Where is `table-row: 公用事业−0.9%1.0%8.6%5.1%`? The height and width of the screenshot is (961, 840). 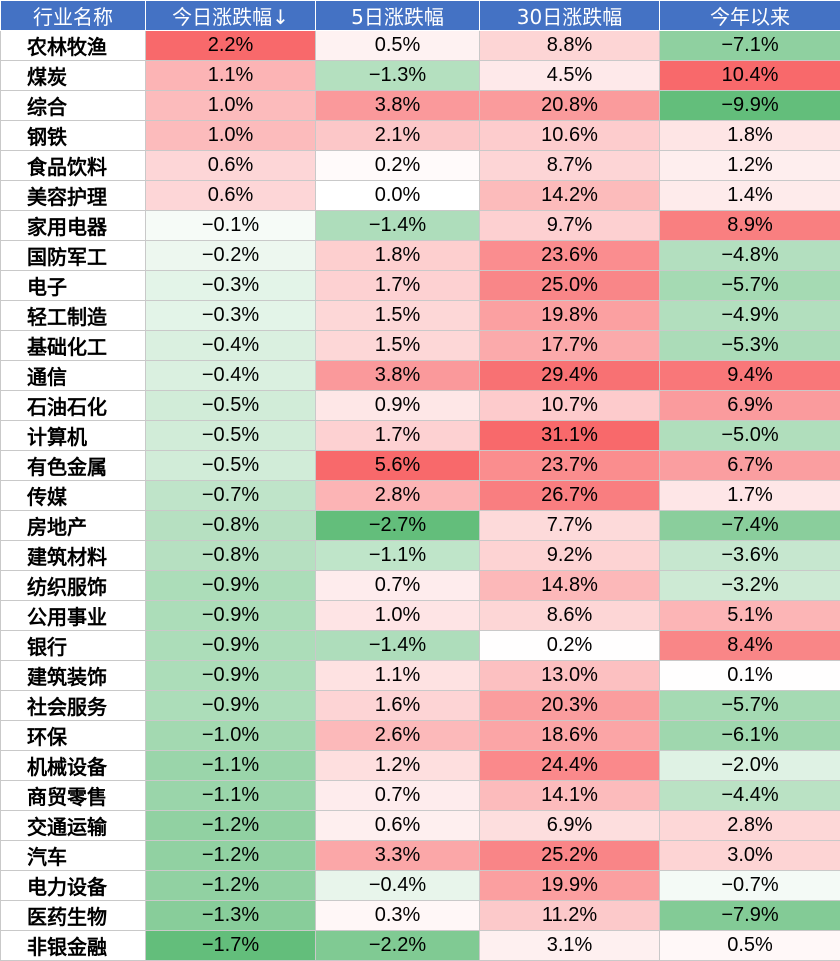
table-row: 公用事业−0.9%1.0%8.6%5.1% is located at coordinates (420, 616).